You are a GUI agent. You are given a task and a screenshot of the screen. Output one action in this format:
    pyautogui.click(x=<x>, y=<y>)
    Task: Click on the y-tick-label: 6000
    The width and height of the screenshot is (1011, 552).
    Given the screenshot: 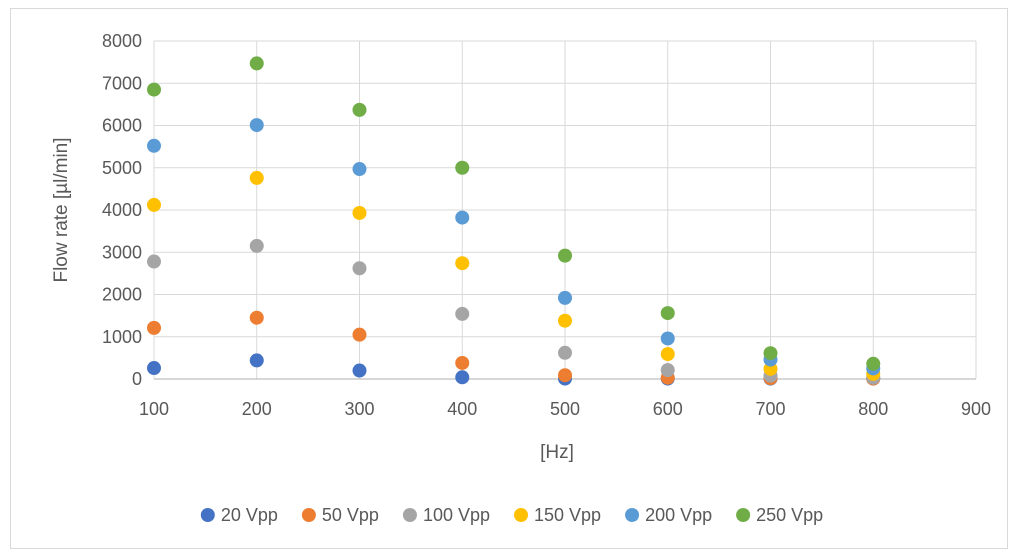 What is the action you would take?
    pyautogui.click(x=122, y=126)
    